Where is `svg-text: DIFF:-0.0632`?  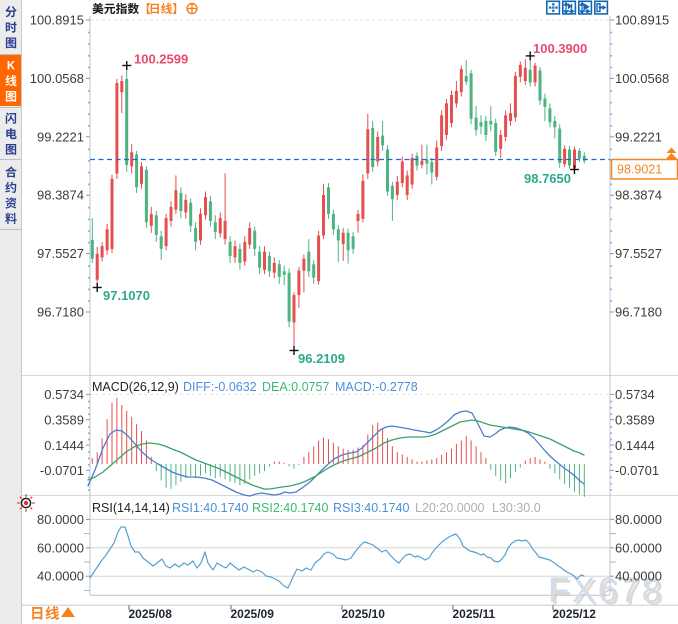
svg-text: DIFF:-0.0632 is located at coordinates (220, 387).